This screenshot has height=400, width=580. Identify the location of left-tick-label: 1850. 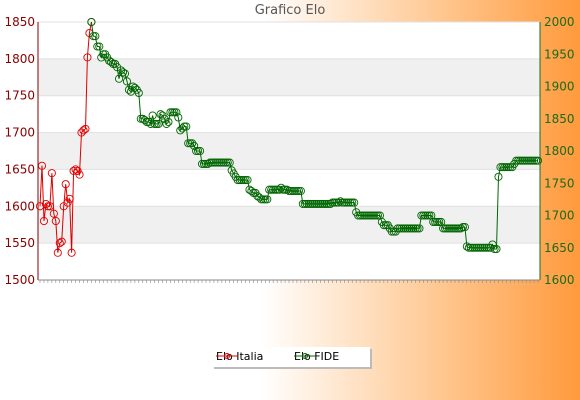
(19, 22).